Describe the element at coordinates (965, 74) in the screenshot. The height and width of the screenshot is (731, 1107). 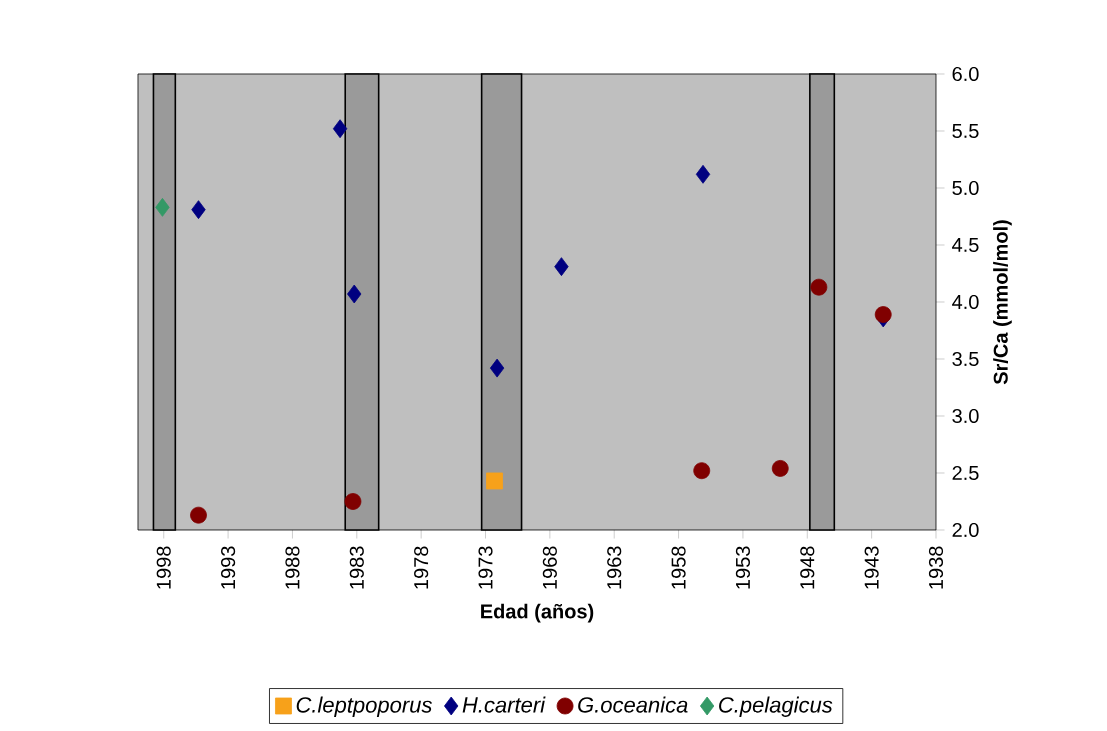
I see `y-tick-label: 6.0` at that location.